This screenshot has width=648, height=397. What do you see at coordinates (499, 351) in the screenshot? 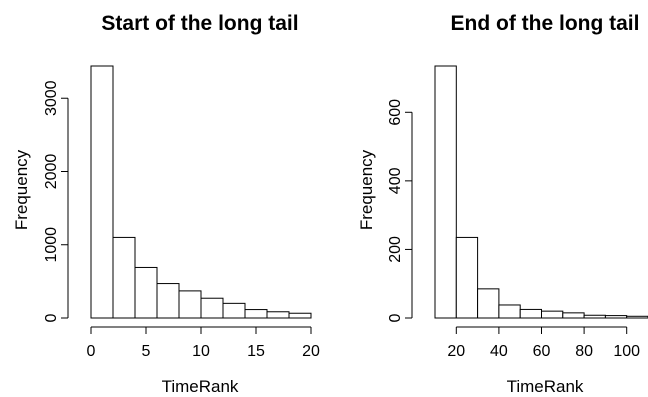
I see `x-tick-label: 40` at bounding box center [499, 351].